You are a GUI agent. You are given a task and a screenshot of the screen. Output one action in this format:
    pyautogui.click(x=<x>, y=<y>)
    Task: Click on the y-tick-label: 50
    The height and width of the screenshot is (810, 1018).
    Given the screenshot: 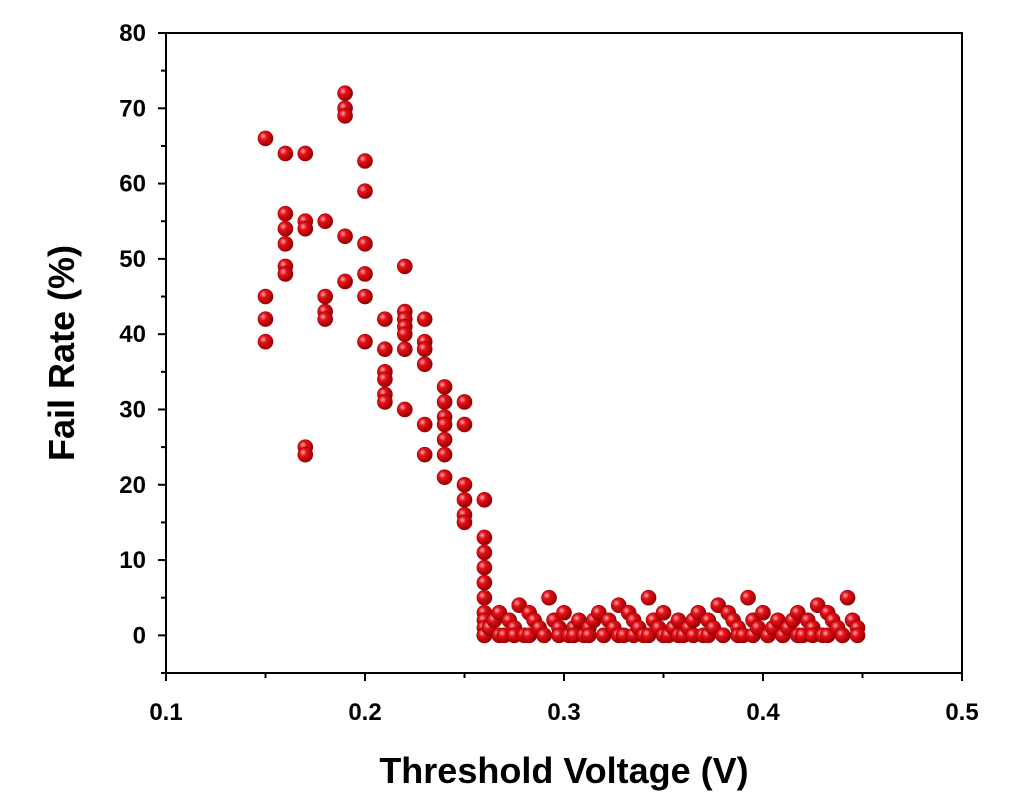 What is the action you would take?
    pyautogui.click(x=132, y=259)
    